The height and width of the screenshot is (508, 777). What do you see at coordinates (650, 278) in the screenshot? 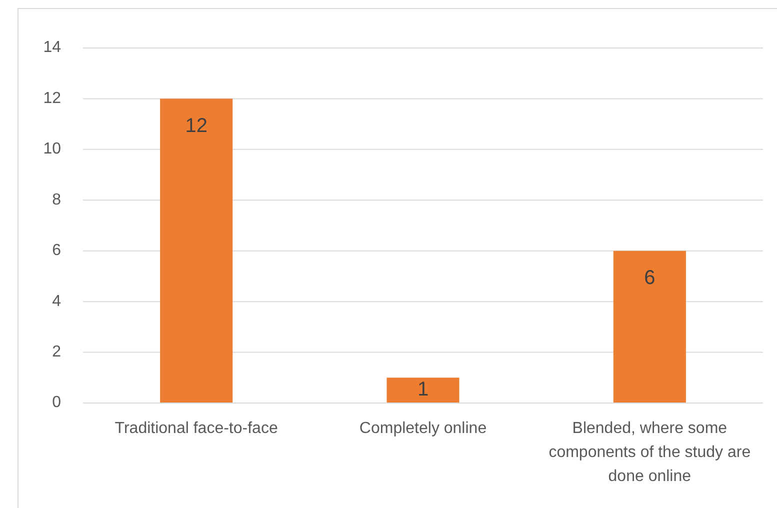
I see `data-label: 6` at bounding box center [650, 278].